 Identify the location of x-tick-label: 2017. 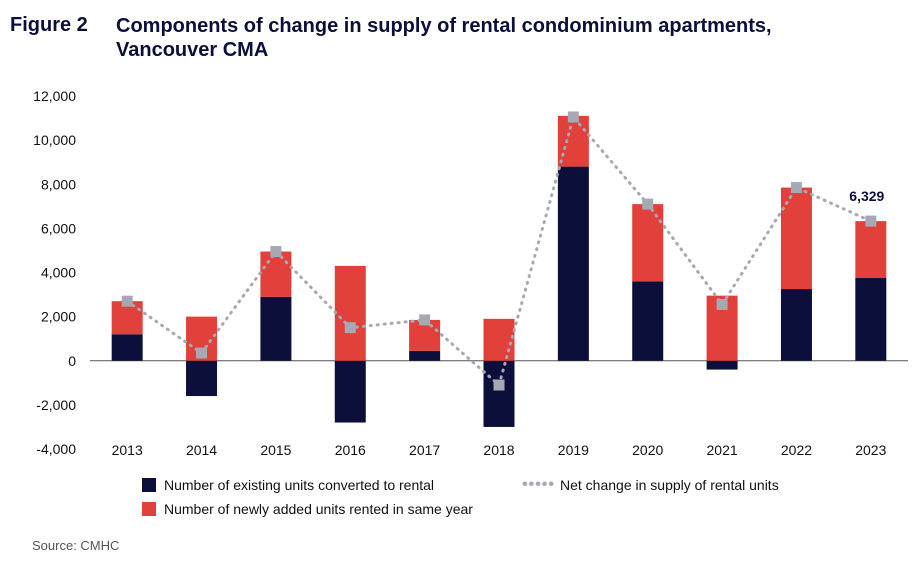
(424, 450).